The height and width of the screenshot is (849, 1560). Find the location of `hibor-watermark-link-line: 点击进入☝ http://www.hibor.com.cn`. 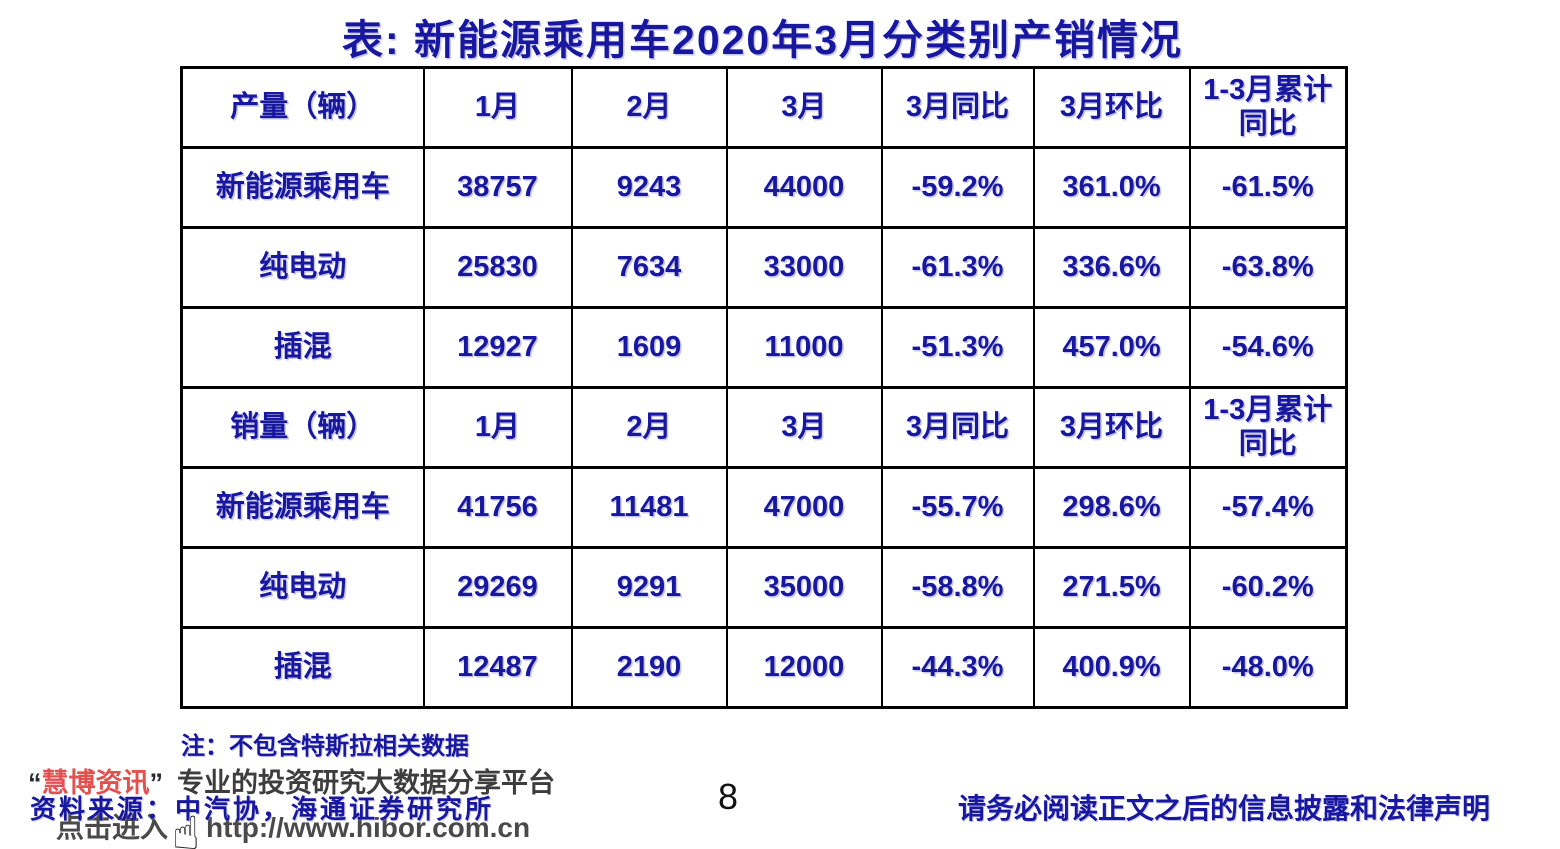

hibor-watermark-link-line: 点击进入☝ http://www.hibor.com.cn is located at coordinates (293, 827).